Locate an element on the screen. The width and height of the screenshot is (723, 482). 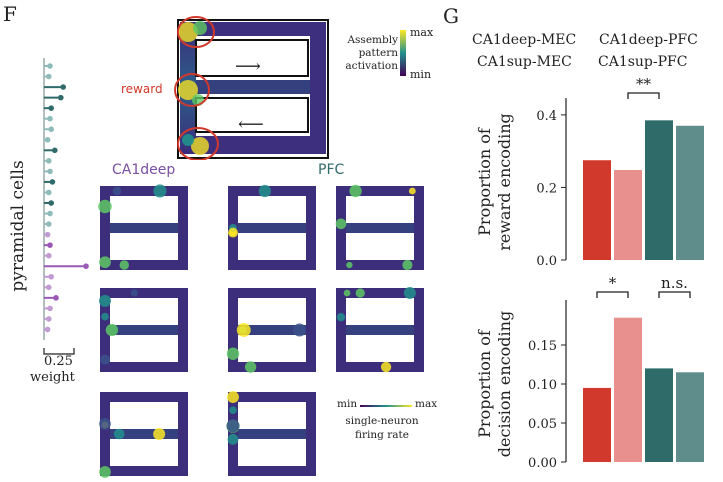
neuron-colorbar is located at coordinates (386, 406).